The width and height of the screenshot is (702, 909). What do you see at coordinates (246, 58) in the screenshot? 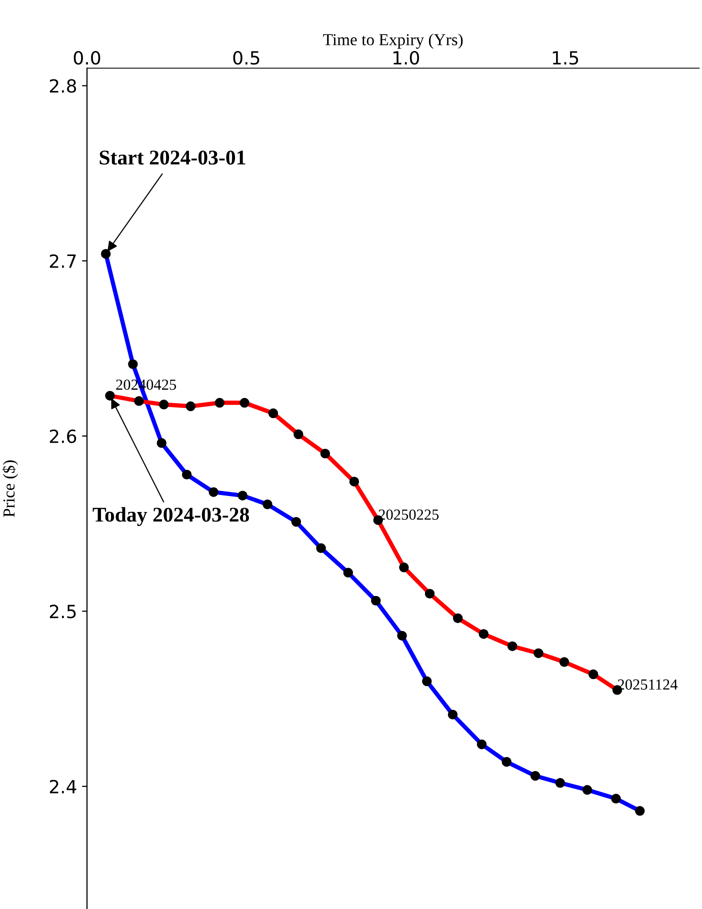
I see `x-tick-label: 0.5` at bounding box center [246, 58].